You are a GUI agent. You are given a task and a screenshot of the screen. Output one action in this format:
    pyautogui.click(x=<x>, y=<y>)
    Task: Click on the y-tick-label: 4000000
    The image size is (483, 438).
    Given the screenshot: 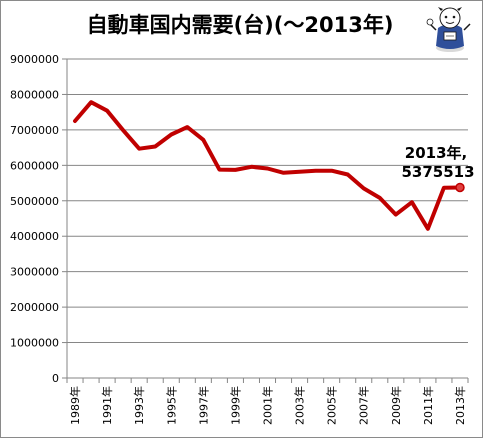 What is the action you would take?
    pyautogui.click(x=34, y=236)
    